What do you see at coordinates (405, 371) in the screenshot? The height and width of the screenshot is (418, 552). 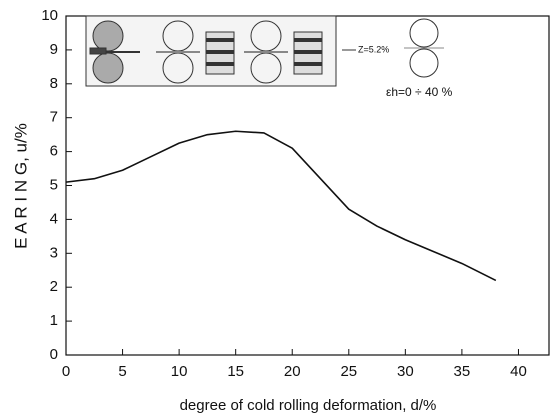 I see `x-tick-label: 30` at bounding box center [405, 371].